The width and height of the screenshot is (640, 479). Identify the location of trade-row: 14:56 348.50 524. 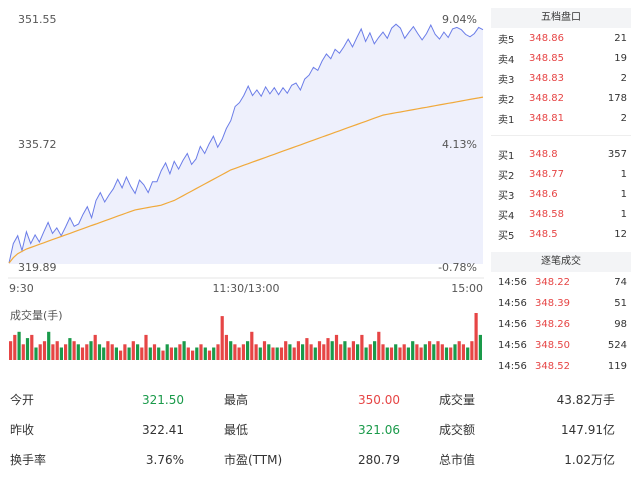
(561, 345).